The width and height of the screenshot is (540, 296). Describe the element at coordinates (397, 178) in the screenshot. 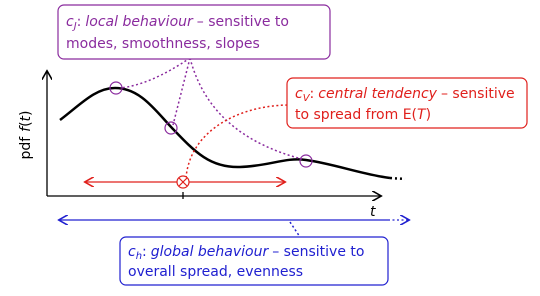

I see `curve-continuation` at that location.